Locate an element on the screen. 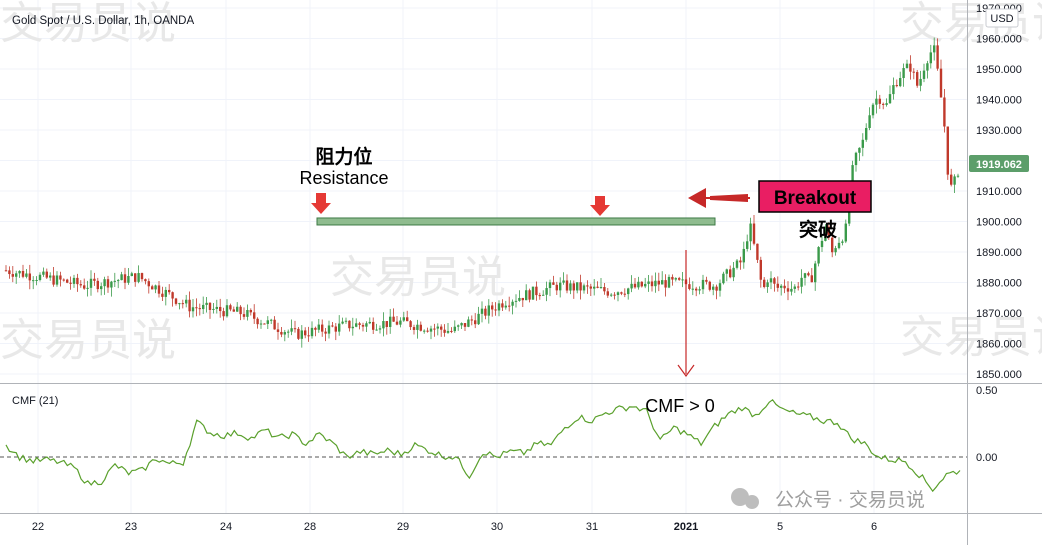  time-tick-label: 29 is located at coordinates (403, 527).